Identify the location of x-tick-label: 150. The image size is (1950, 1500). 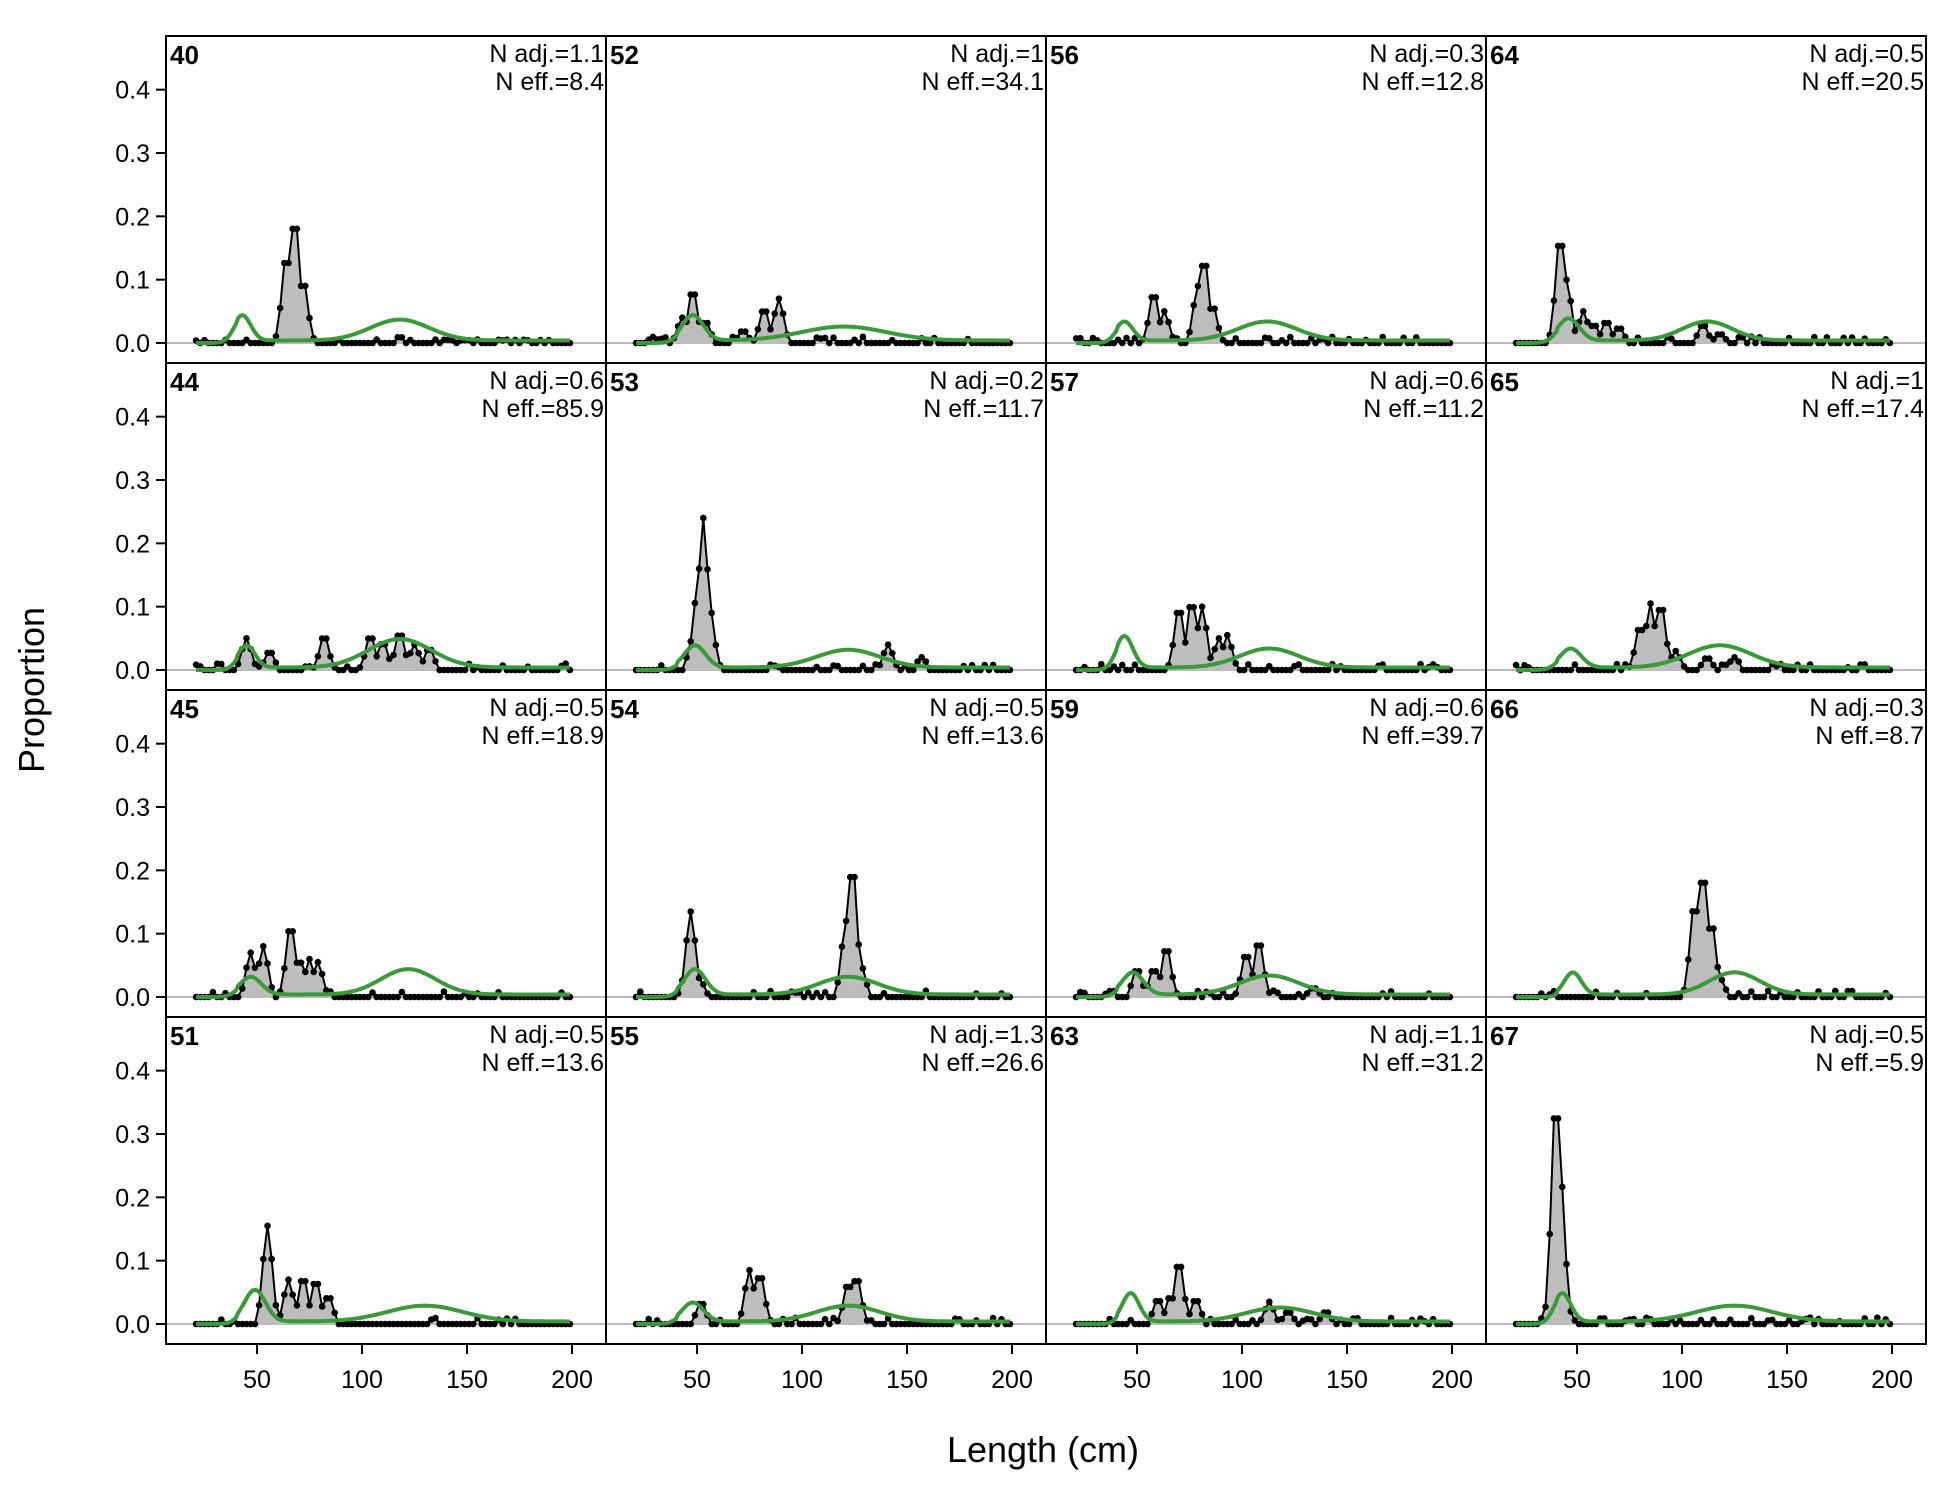
(907, 1380).